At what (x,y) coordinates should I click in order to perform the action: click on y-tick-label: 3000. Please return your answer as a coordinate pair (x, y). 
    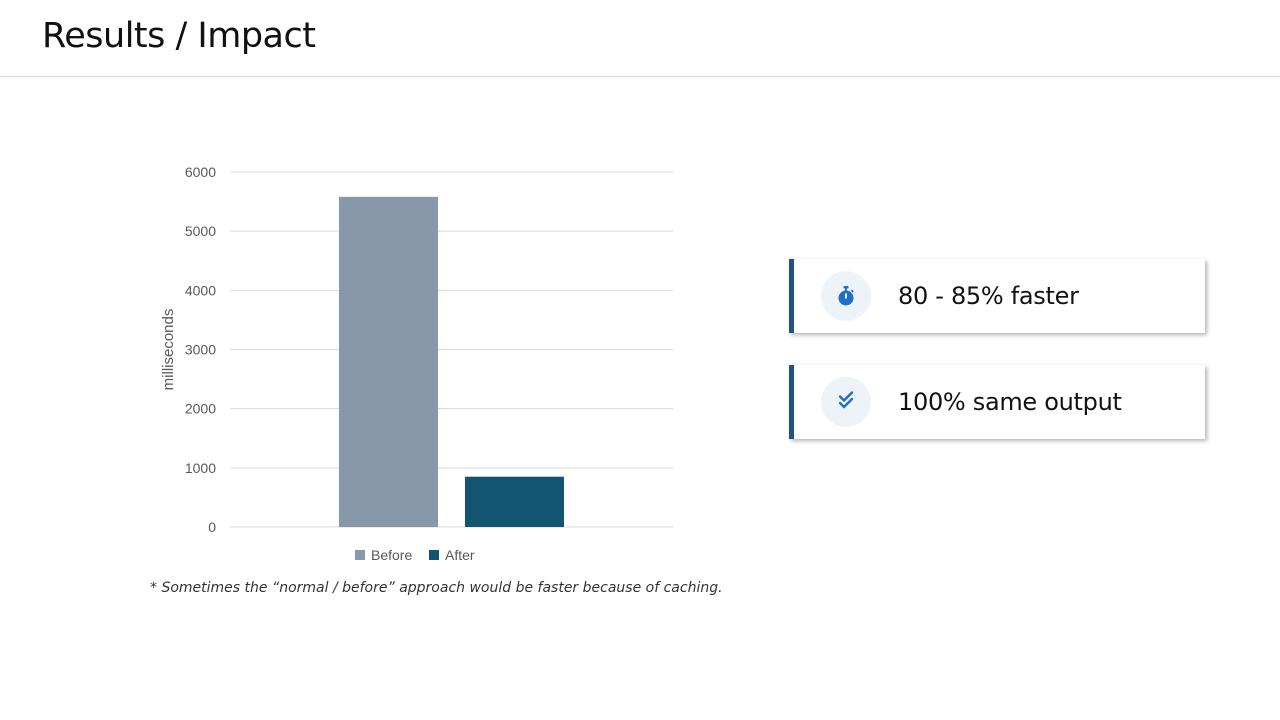
    Looking at the image, I should click on (200, 350).